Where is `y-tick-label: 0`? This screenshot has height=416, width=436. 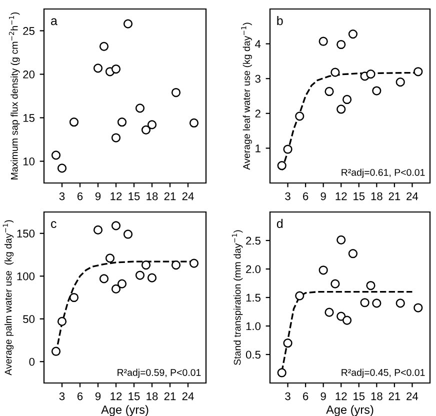
y-tick-label: 0 is located at coordinates (32, 362).